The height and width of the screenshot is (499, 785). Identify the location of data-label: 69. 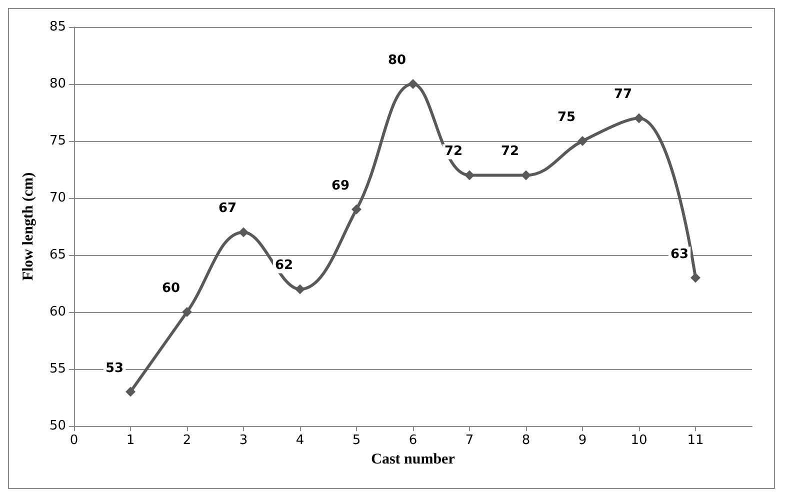
(341, 186).